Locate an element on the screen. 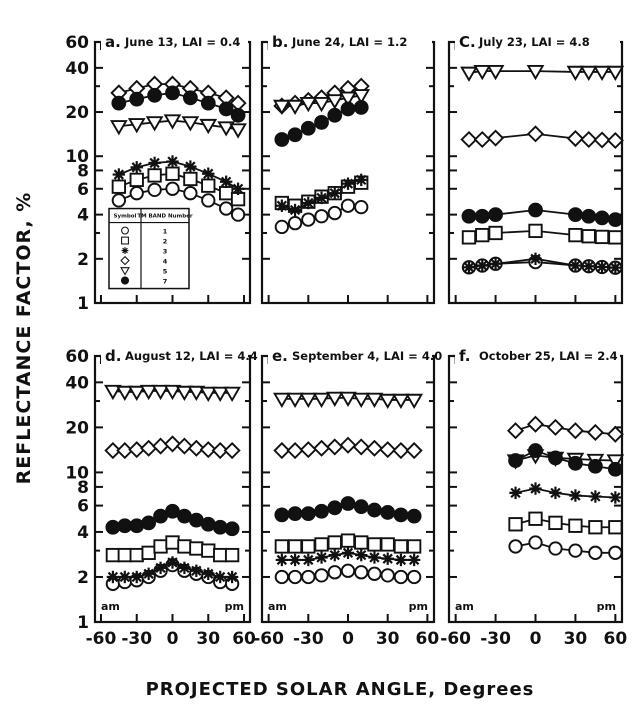 The image size is (634, 709). x-tick-label: 60 is located at coordinates (244, 639).